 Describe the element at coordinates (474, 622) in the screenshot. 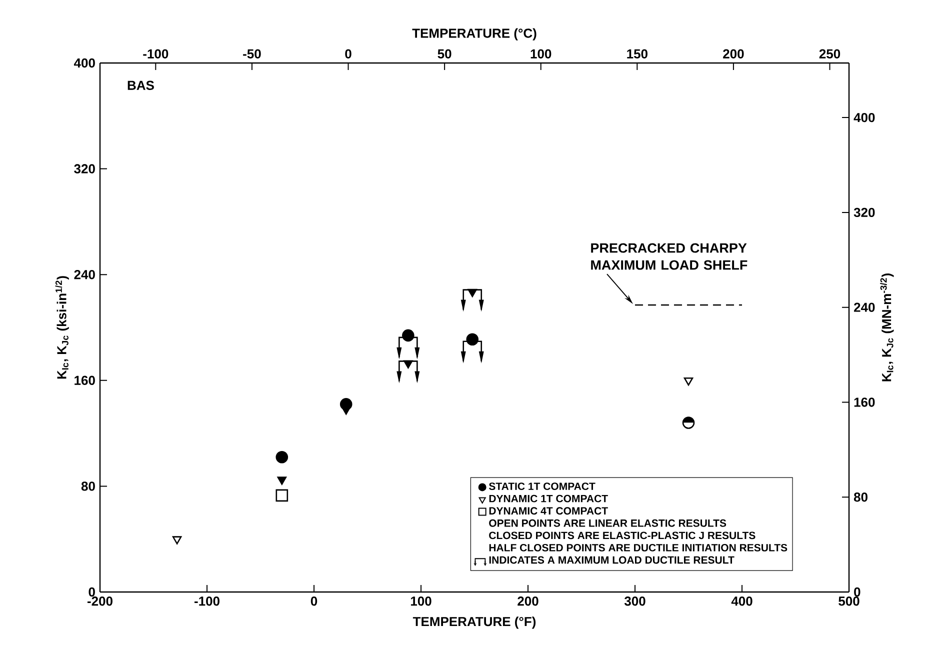

I see `x-axis-title: TEMPERATURE (°F)` at that location.